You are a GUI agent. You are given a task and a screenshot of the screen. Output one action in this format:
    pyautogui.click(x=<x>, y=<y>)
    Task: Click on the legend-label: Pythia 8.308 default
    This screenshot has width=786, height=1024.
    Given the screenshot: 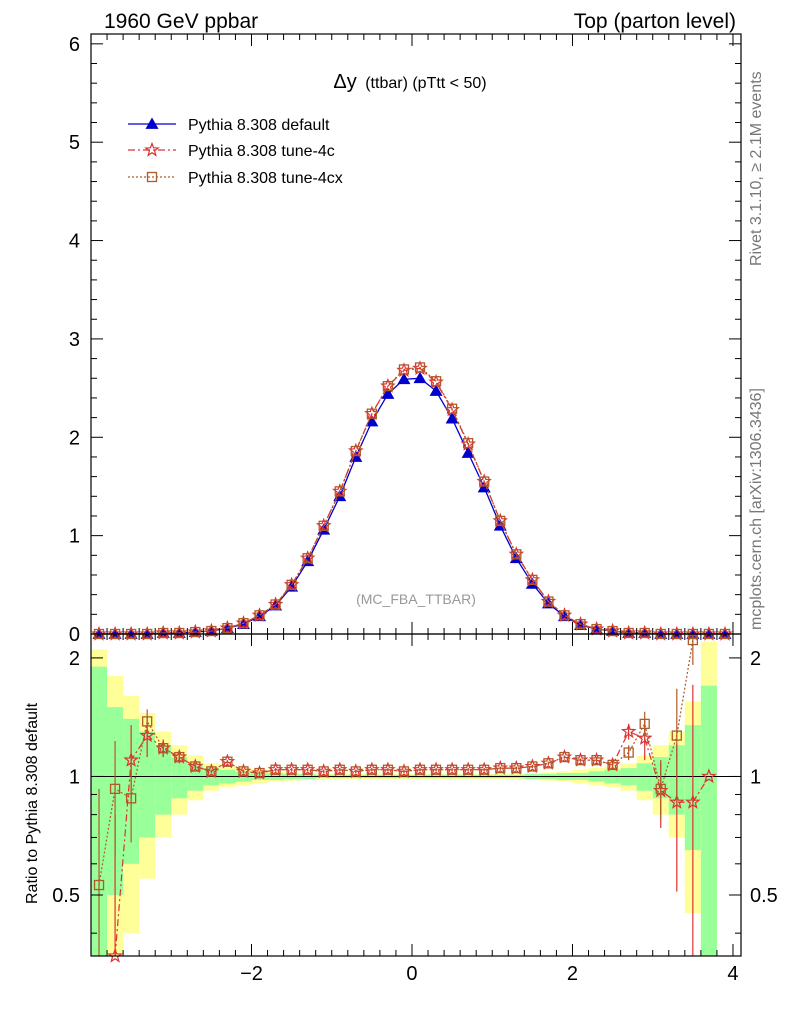 What is the action you would take?
    pyautogui.click(x=259, y=125)
    